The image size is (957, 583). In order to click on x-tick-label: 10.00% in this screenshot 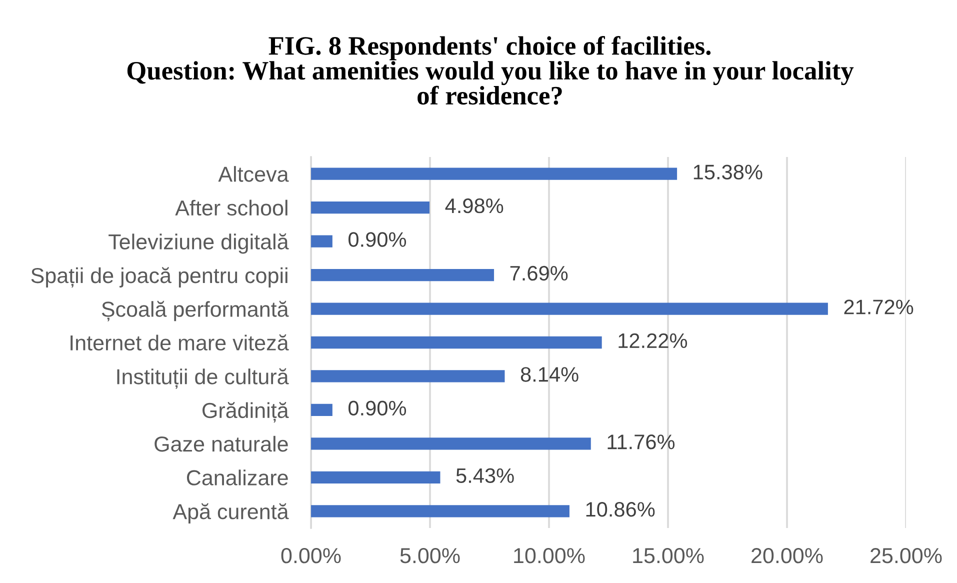, I will do `click(549, 556)`.